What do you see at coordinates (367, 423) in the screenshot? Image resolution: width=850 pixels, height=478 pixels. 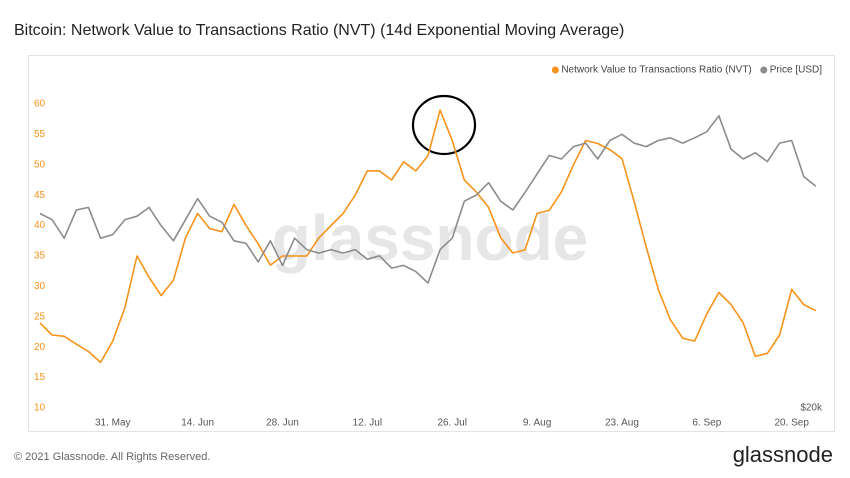 I see `x-tick-label: 12. Jul` at bounding box center [367, 423].